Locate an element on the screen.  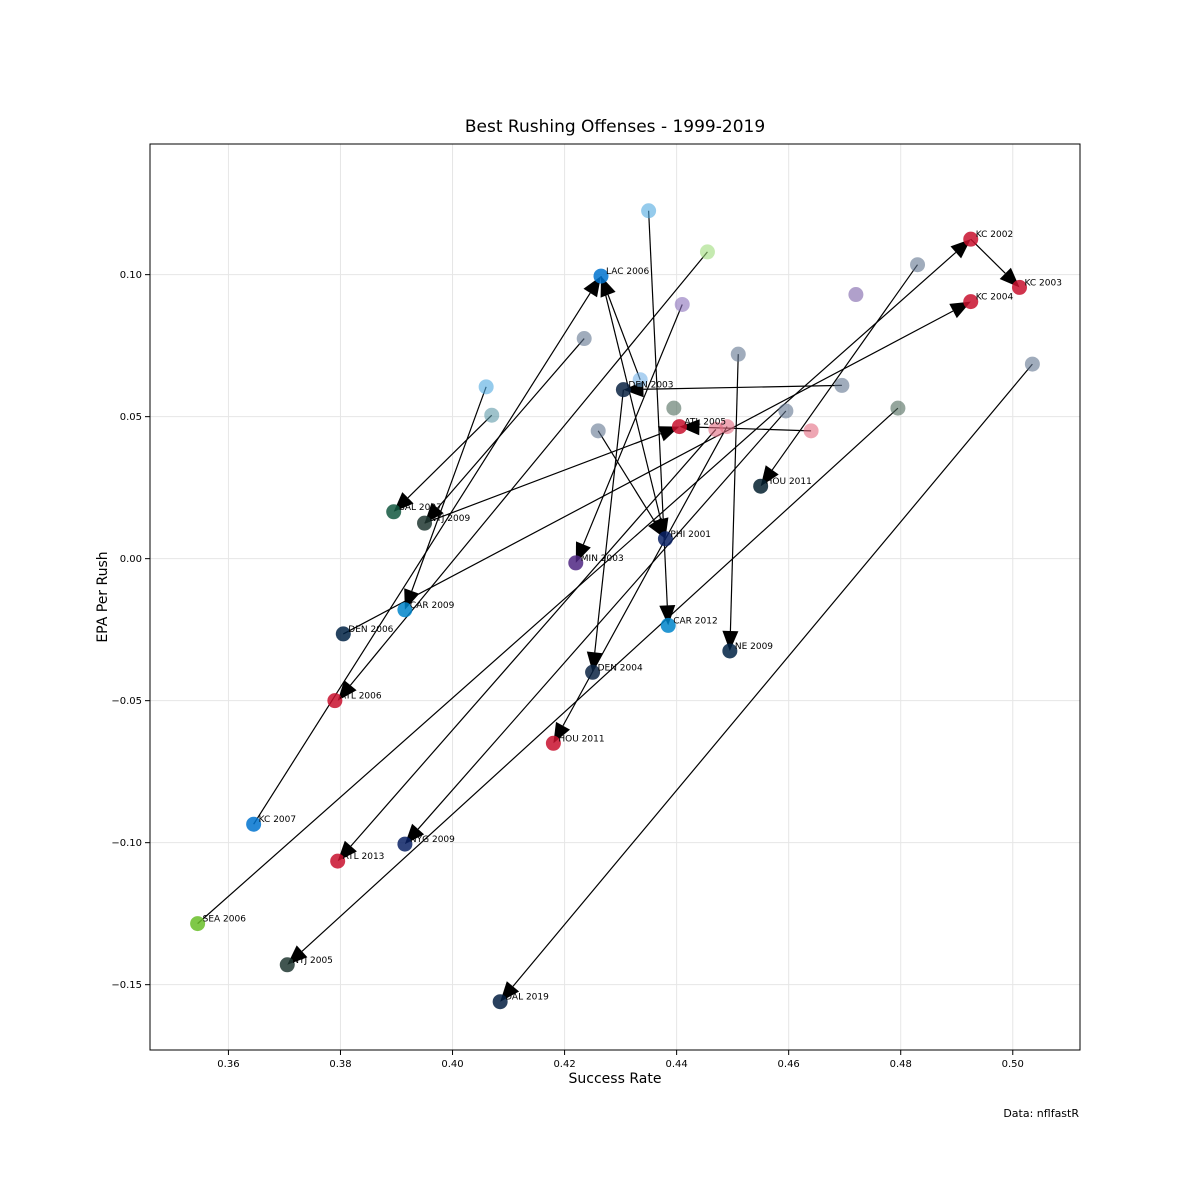
x-tick-label: 0.40 is located at coordinates (452, 1064).